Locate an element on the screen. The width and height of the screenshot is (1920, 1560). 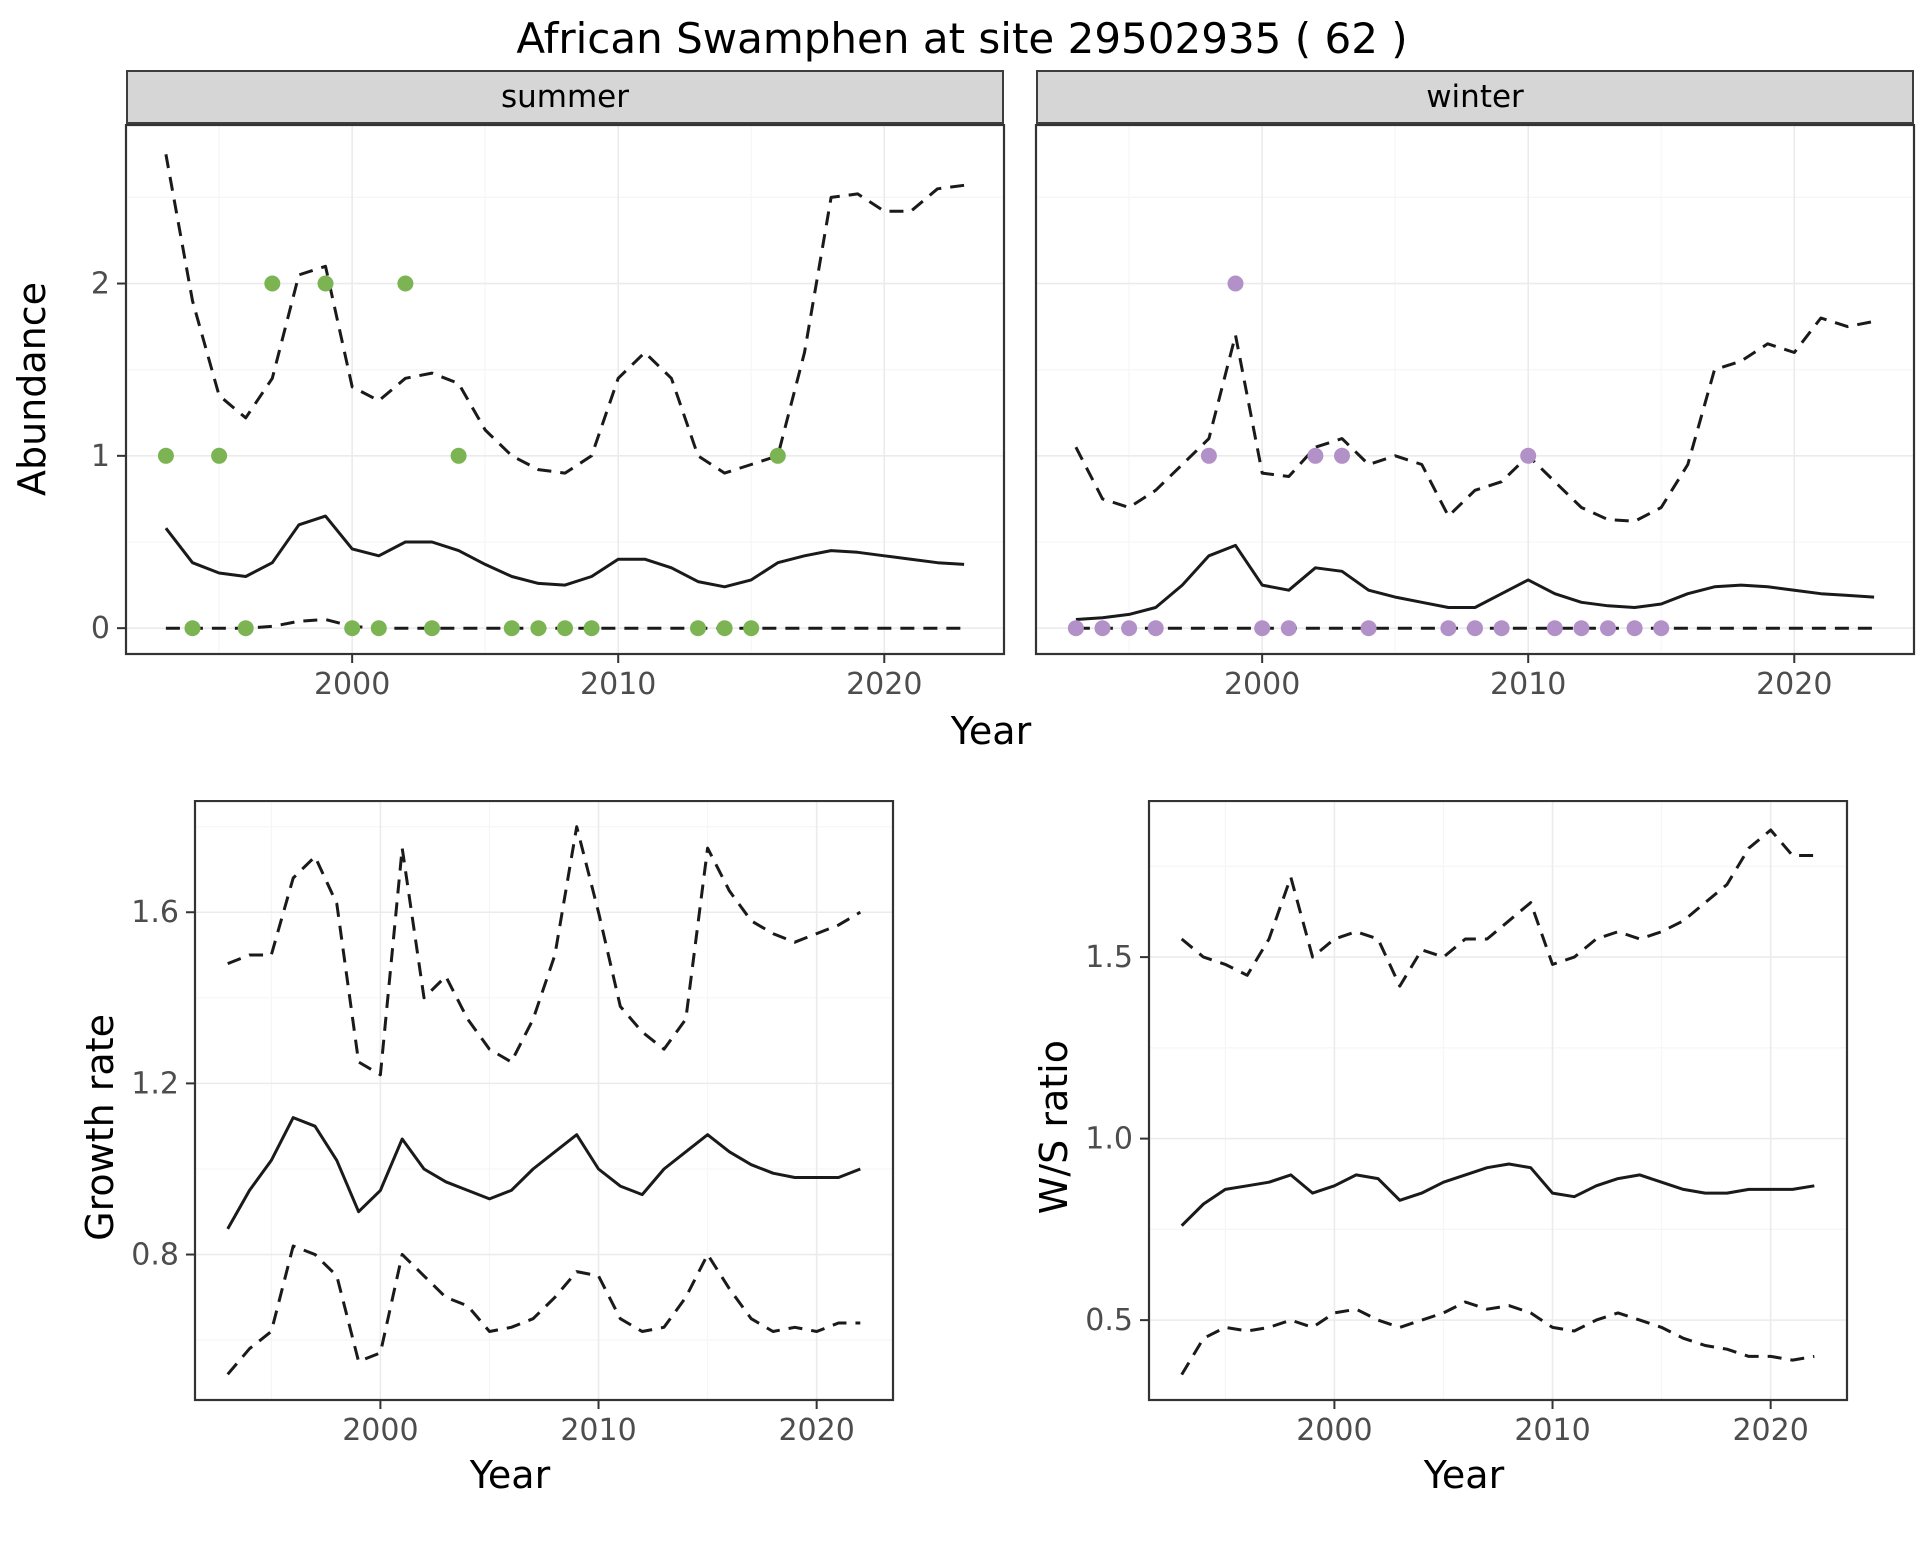
abundance-x-axis-title-text: Year is located at coordinates (991, 731).